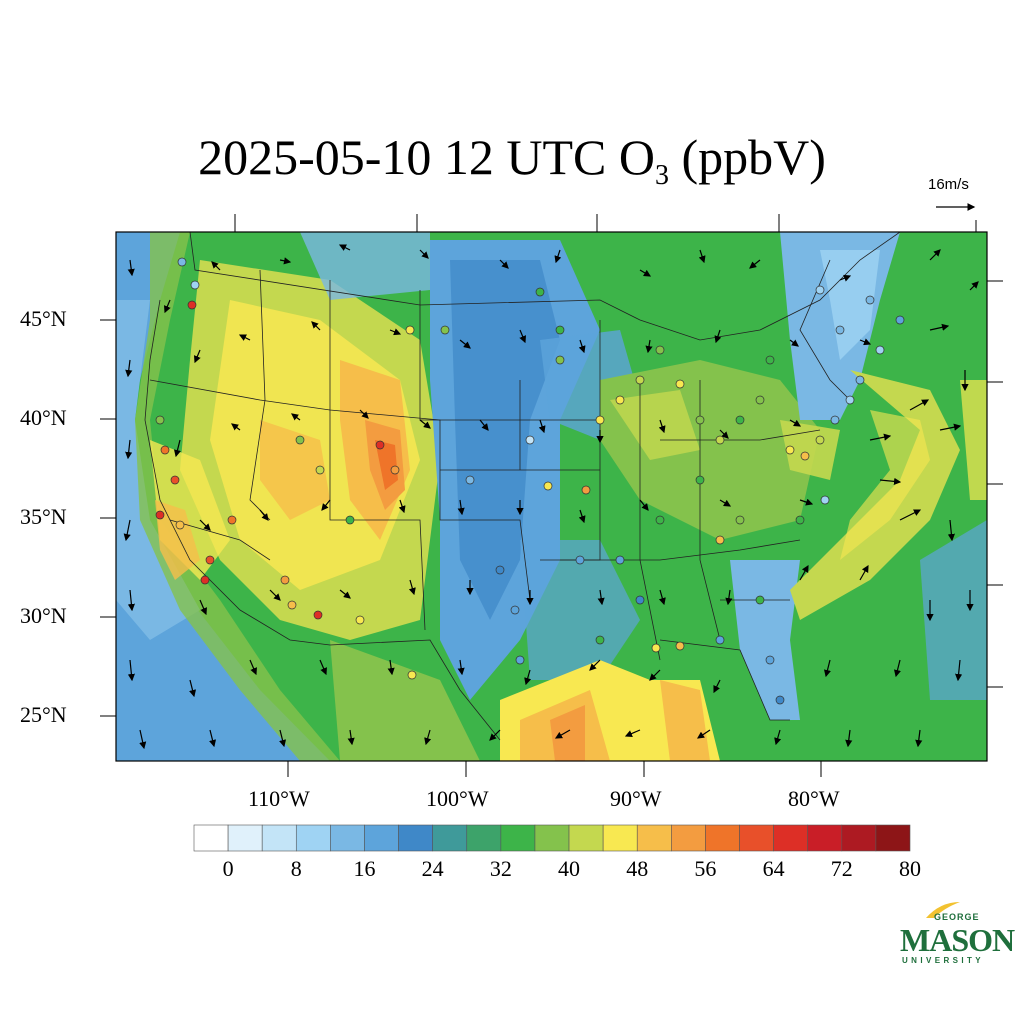 The image size is (1024, 1029). I want to click on right-ticks, so click(995, 484).